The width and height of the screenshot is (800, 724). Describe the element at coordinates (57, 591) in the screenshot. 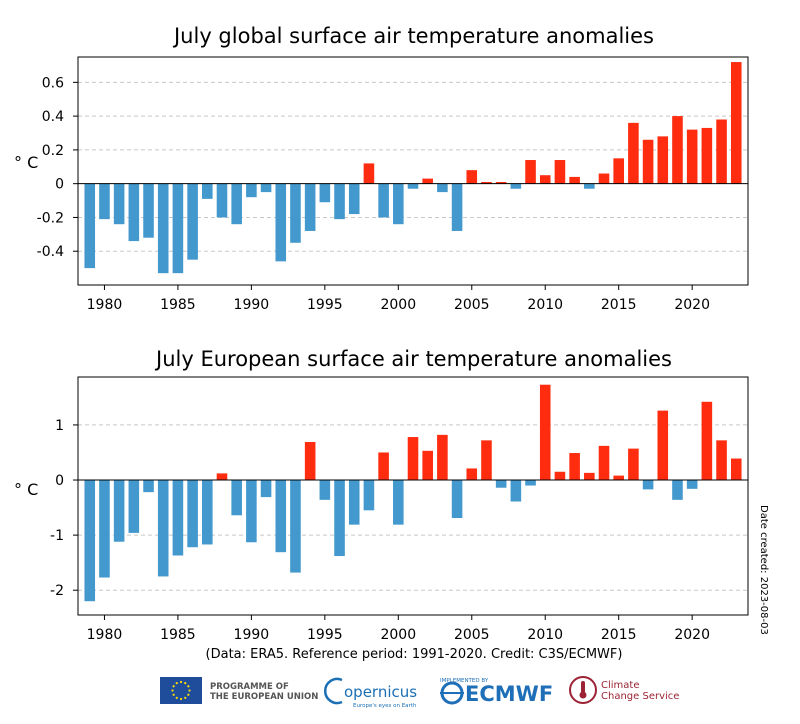

I see `europe-ytick-label: -2` at that location.